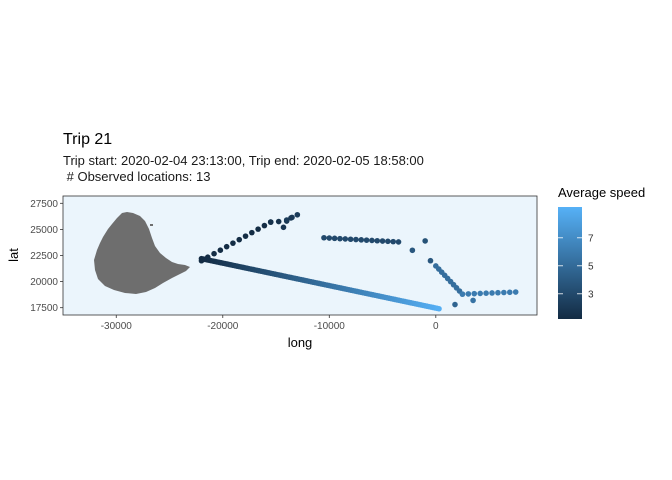 This screenshot has width=672, height=480. Describe the element at coordinates (358, 261) in the screenshot. I see `data-points` at that location.